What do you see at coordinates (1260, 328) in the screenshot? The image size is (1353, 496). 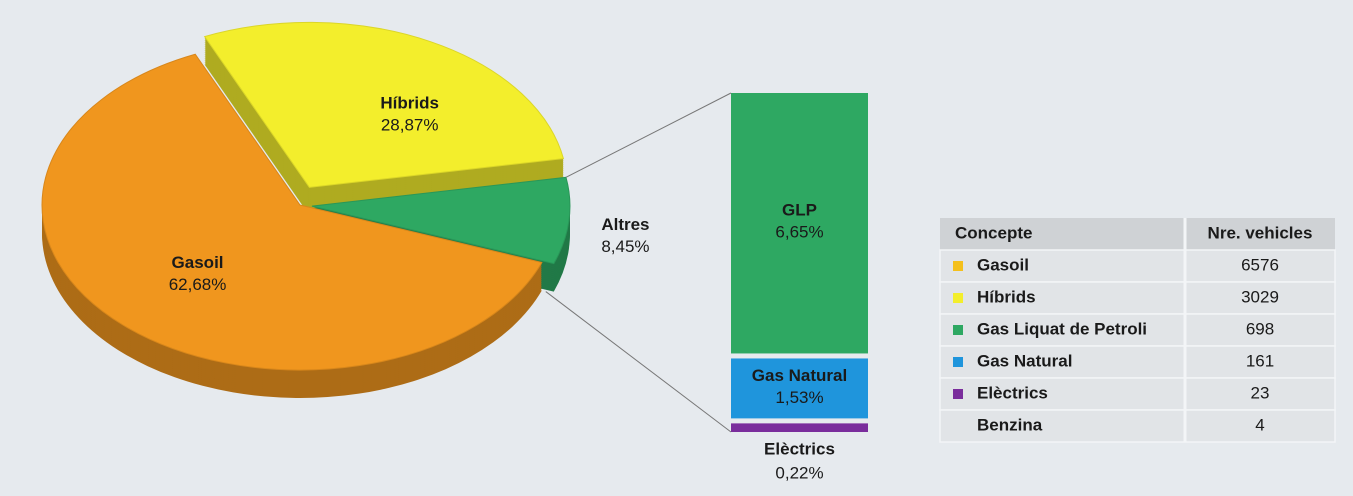 I see `row-value: 698` at bounding box center [1260, 328].